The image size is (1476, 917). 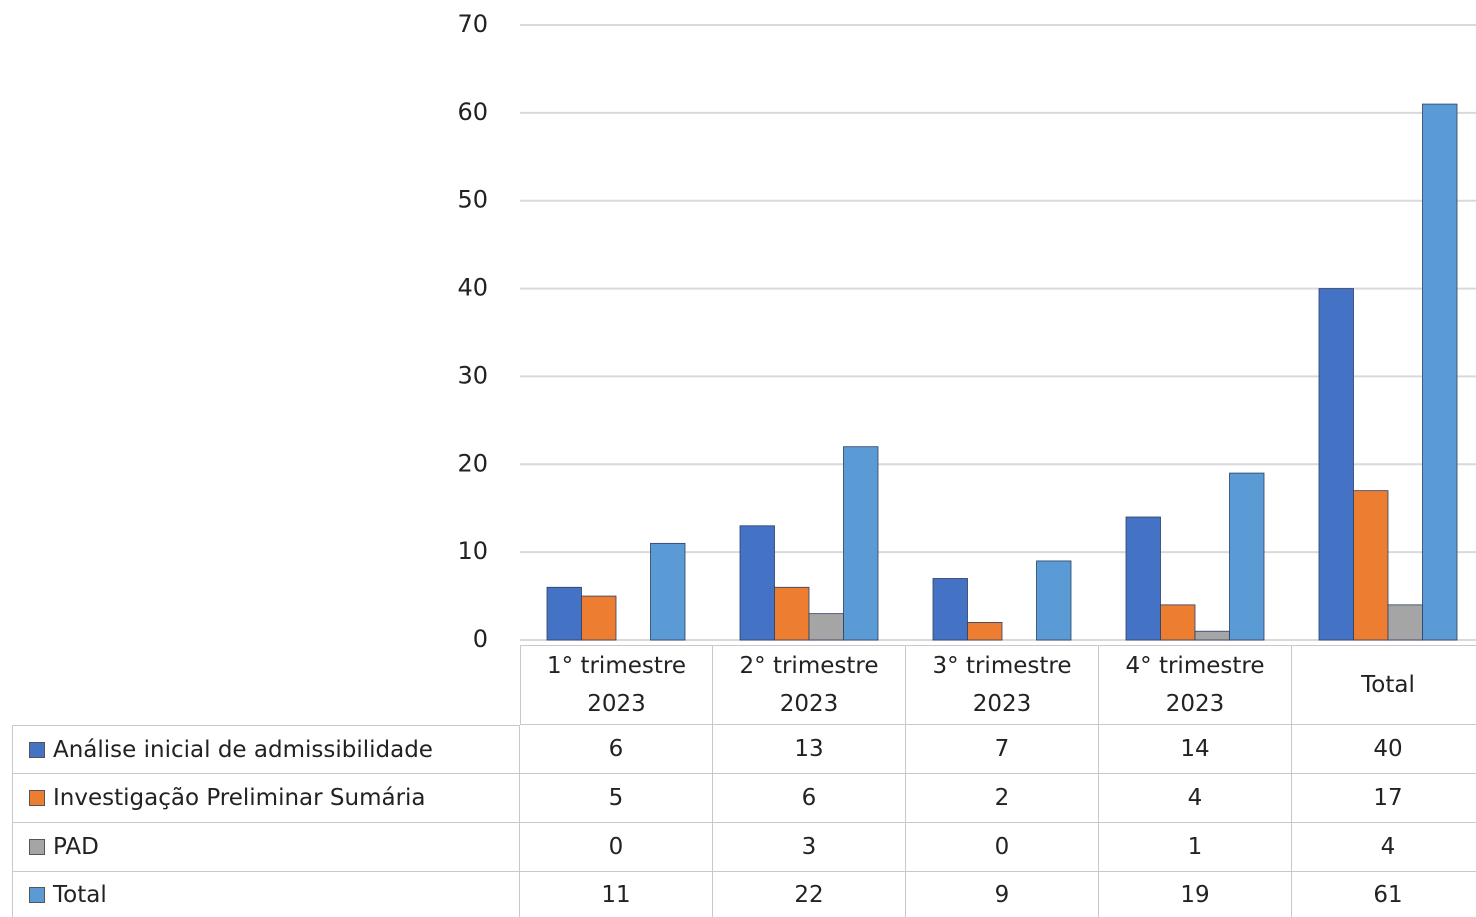 I want to click on table-value: 14, so click(x=1195, y=749).